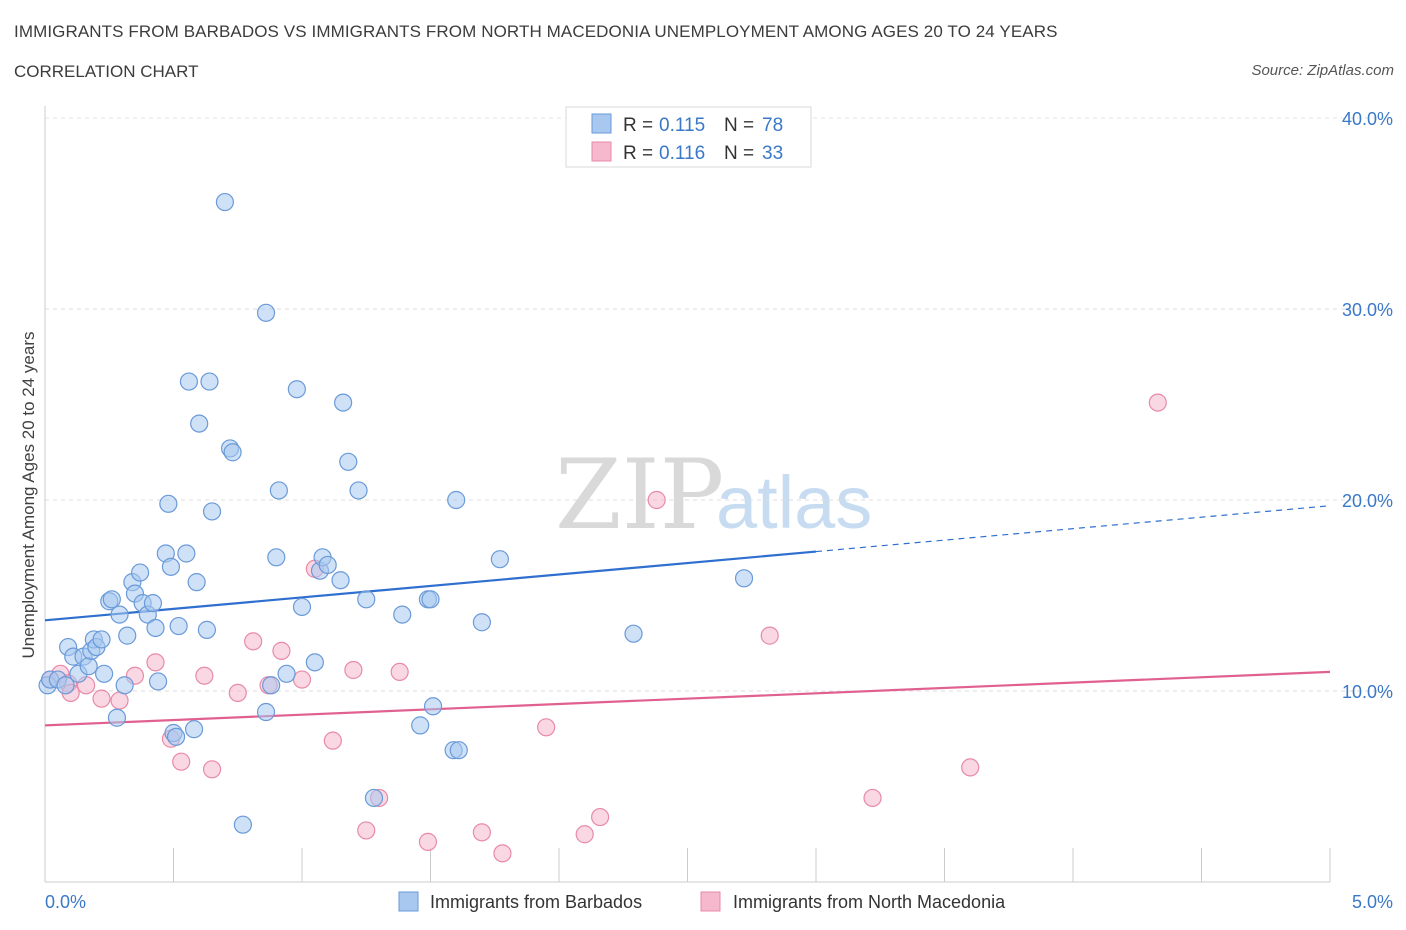  I want to click on correlation-legend: R = 0.115 N = 78 R = 0.116 N = 33, so click(688, 137).